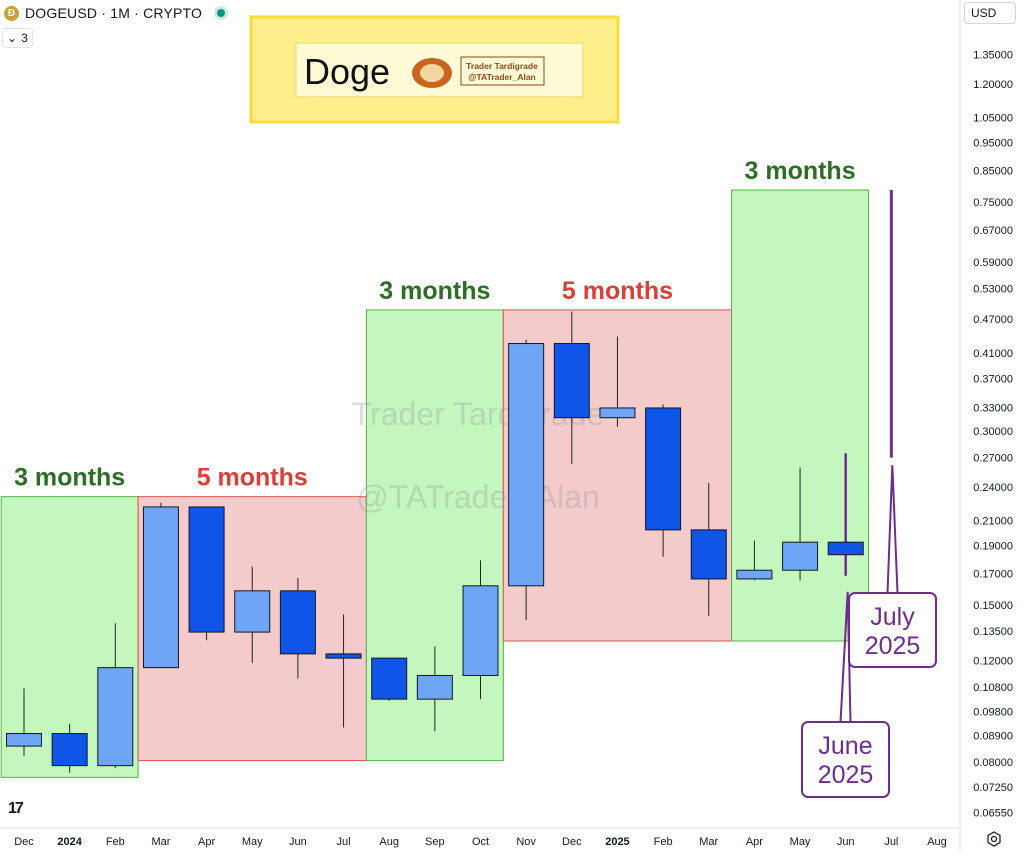 The width and height of the screenshot is (1024, 856). I want to click on y-tick-label-15: 0.24000, so click(993, 488).